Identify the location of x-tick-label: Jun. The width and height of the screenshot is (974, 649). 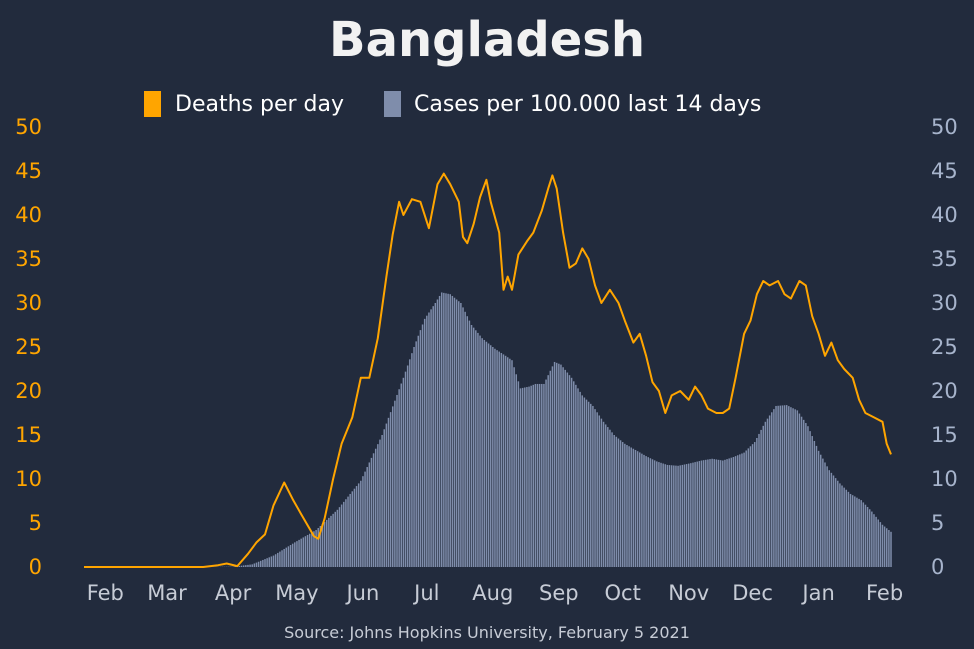
(361, 593).